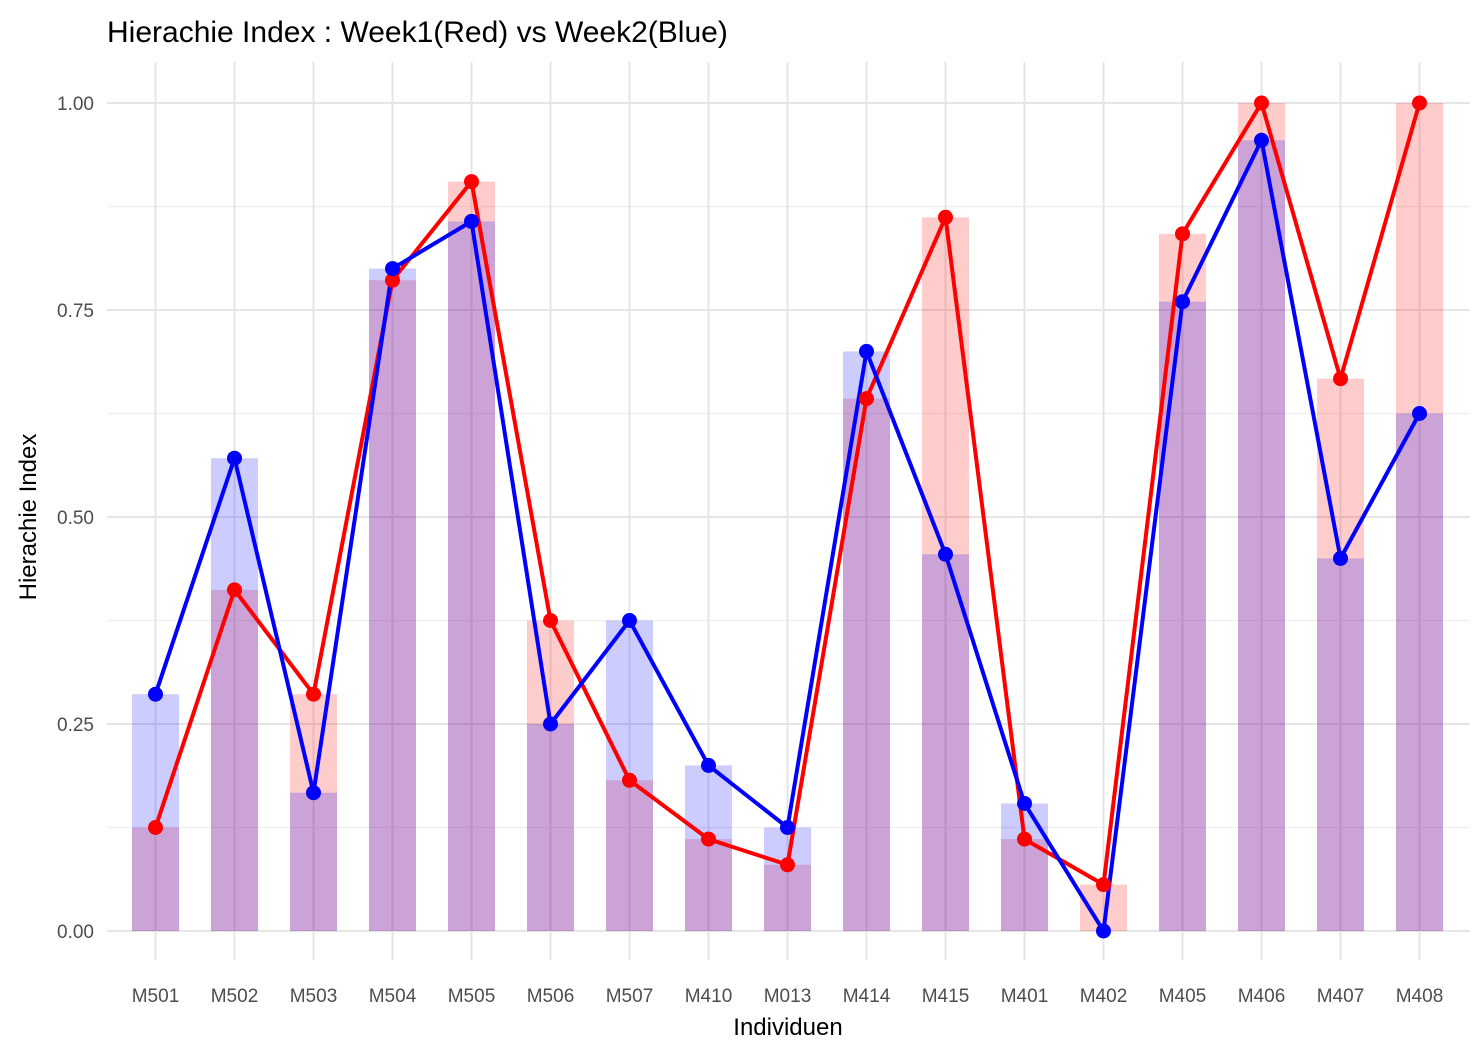 The image size is (1484, 1056). What do you see at coordinates (1262, 996) in the screenshot?
I see `x-tick-label: M406` at bounding box center [1262, 996].